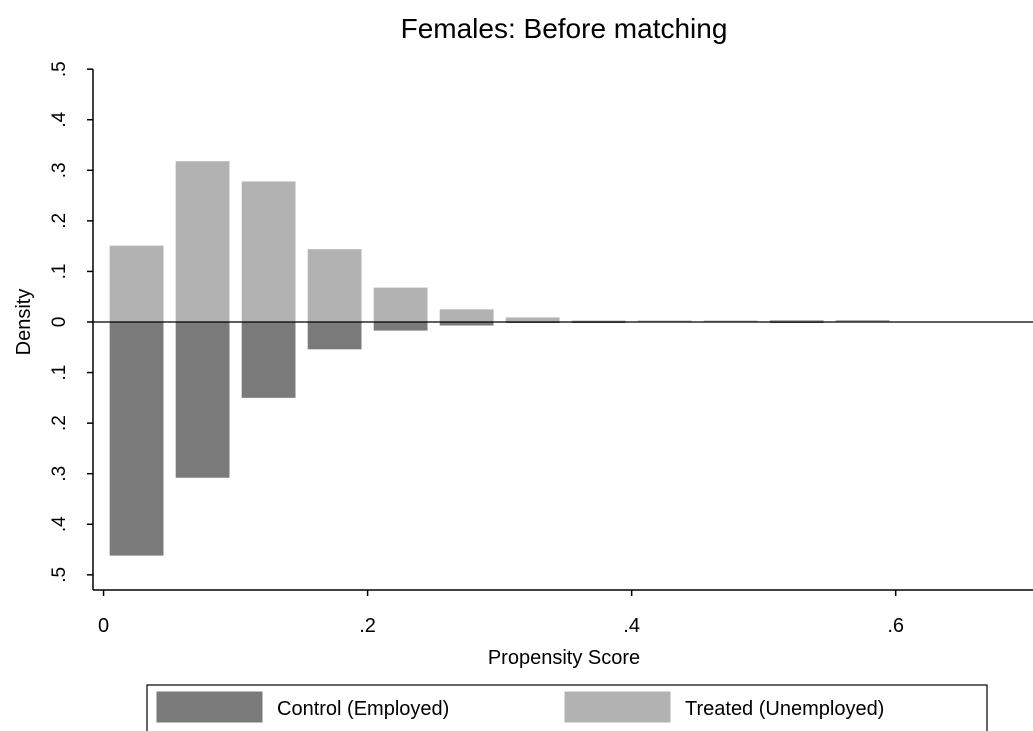  Describe the element at coordinates (59, 322) in the screenshot. I see `y-tick-label: 0` at that location.